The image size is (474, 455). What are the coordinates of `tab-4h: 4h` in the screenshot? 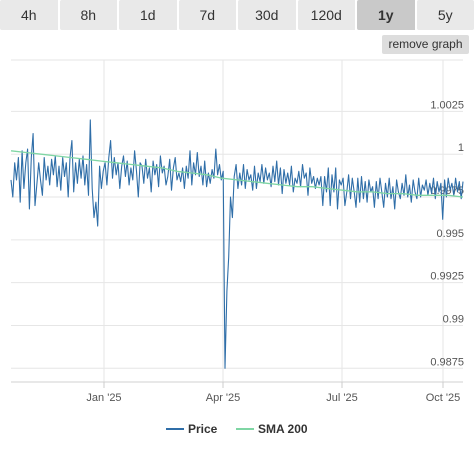 It's located at (30, 15).